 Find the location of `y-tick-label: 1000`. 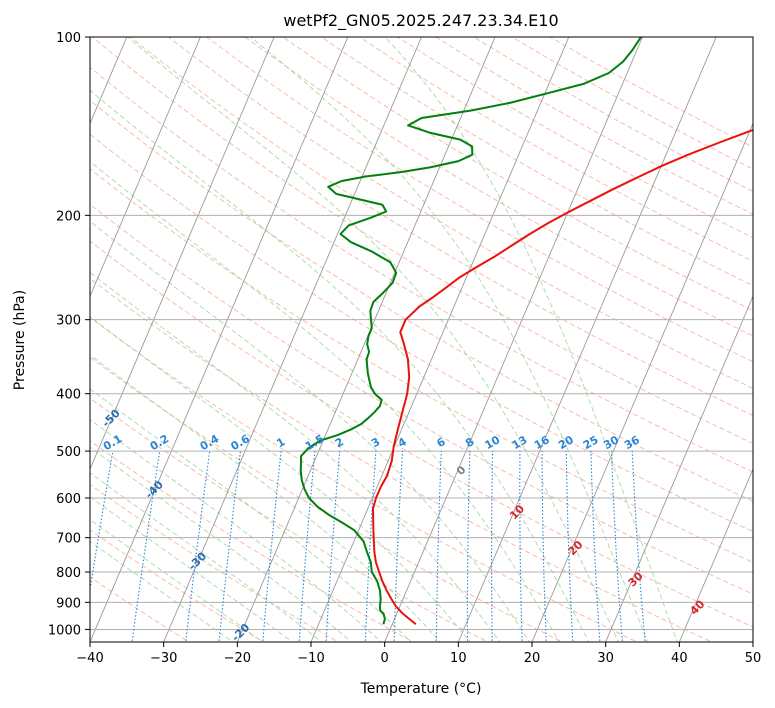

y-tick-label: 1000 is located at coordinates (64, 630).